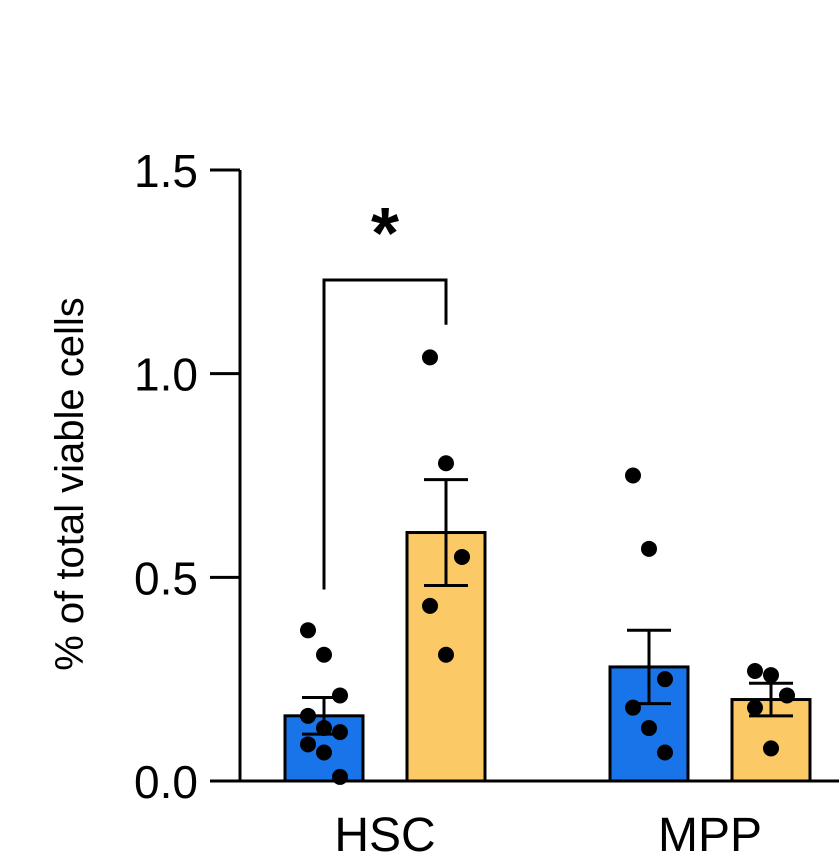 This screenshot has height=866, width=839. I want to click on y-tick-label: 1.0, so click(166, 375).